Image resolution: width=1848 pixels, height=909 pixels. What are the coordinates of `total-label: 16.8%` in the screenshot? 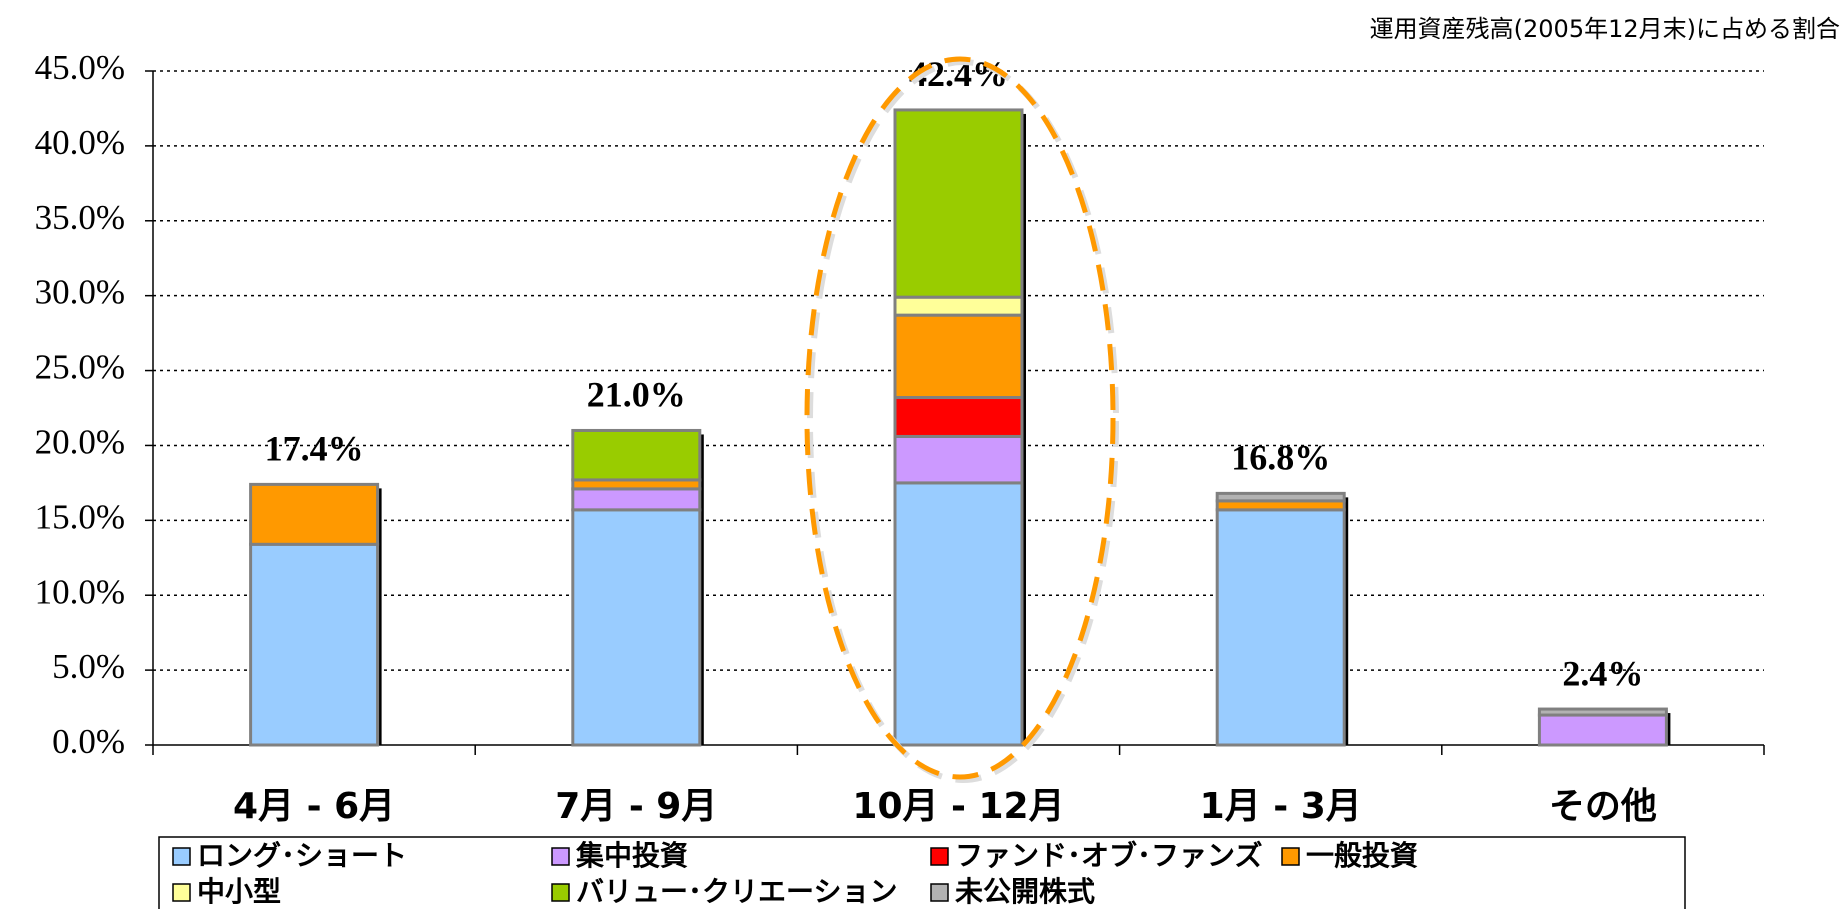 It's located at (1280, 458).